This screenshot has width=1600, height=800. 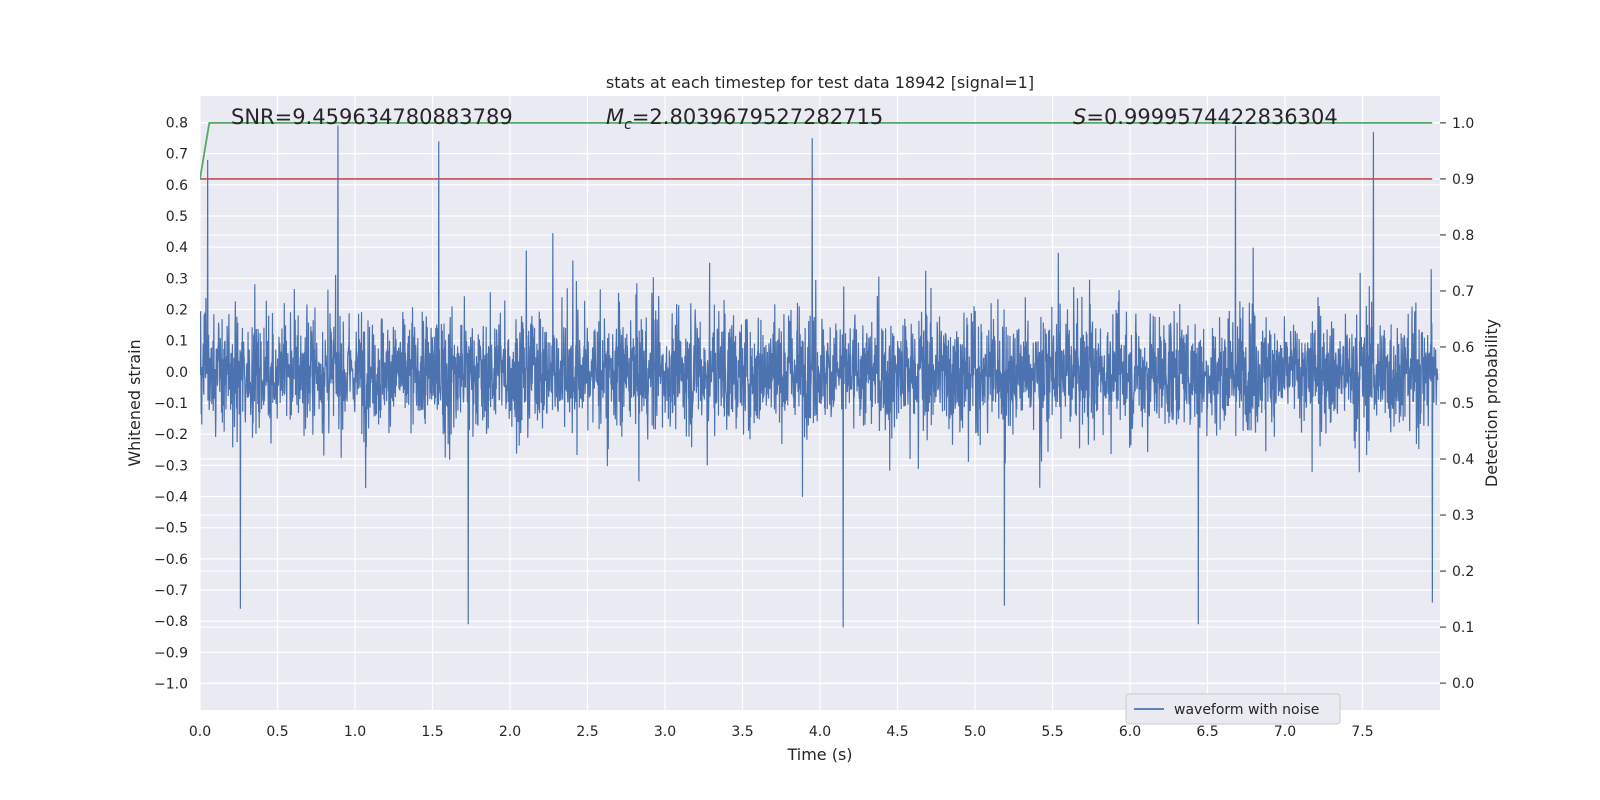 I want to click on x-tick-label: 2.0, so click(x=510, y=732).